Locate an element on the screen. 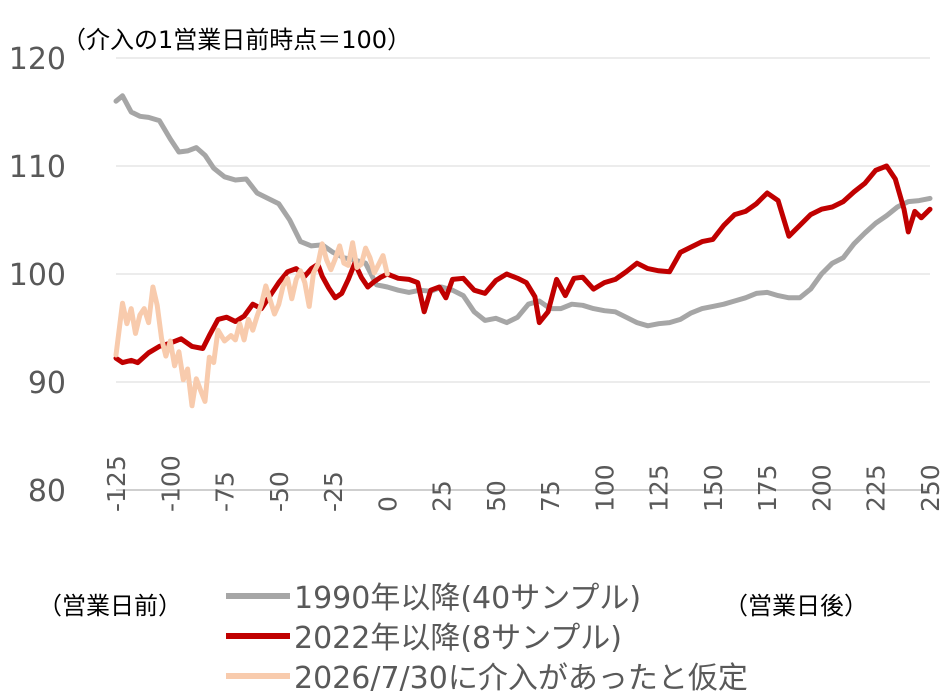 This screenshot has height=698, width=945. legend-label-2: 2022年以降(8サンプル) is located at coordinates (458, 638).